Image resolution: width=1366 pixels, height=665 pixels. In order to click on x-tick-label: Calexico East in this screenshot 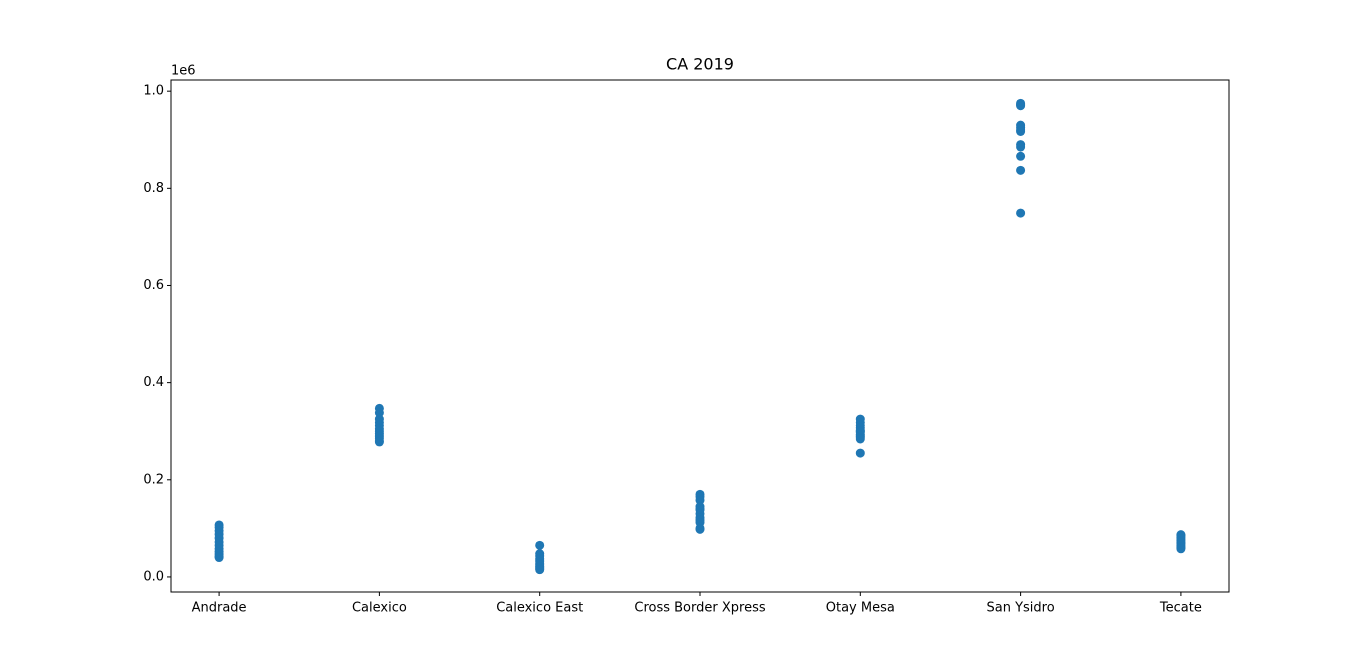, I will do `click(539, 608)`.